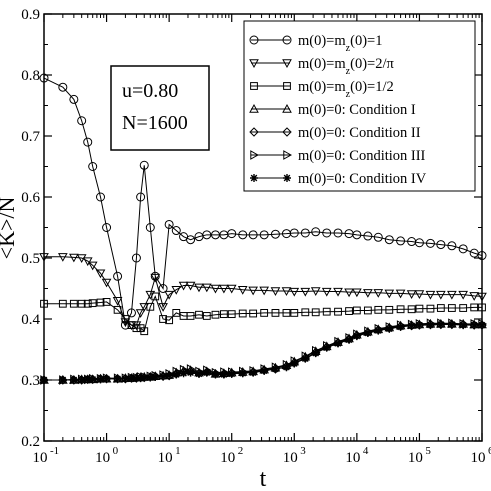 This screenshot has height=491, width=491. I want to click on y-tick-label: 0.4, so click(30, 320).